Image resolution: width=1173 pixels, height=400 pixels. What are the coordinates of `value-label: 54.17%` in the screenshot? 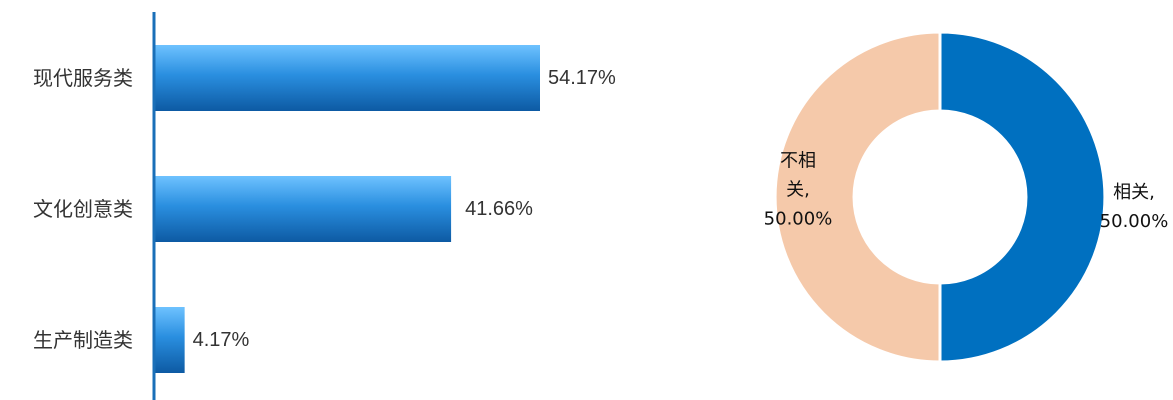 It's located at (582, 78).